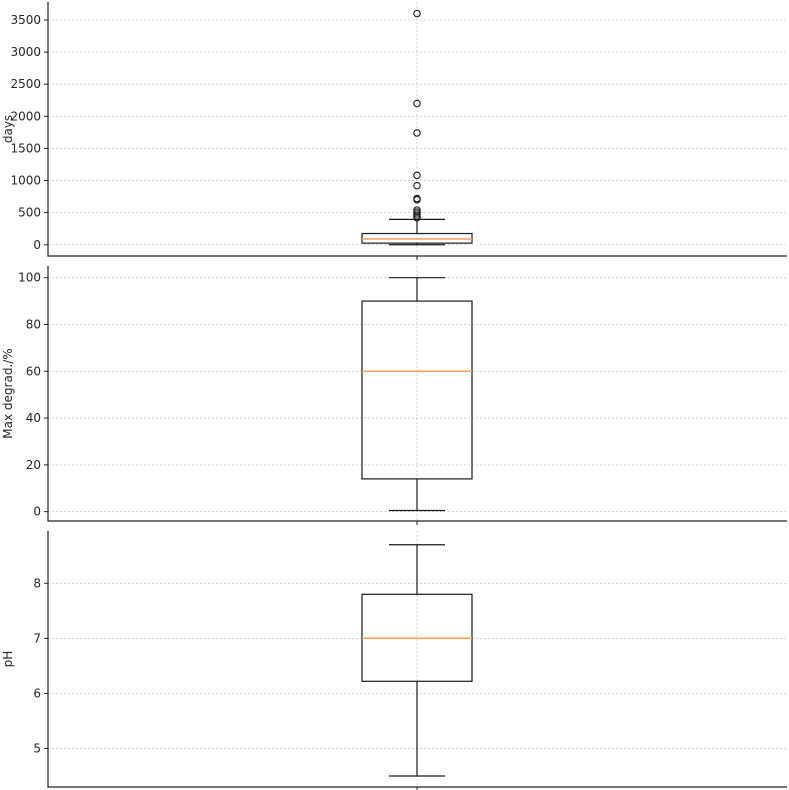 The image size is (789, 790). Describe the element at coordinates (37, 638) in the screenshot. I see `y-tick-label: 7` at that location.